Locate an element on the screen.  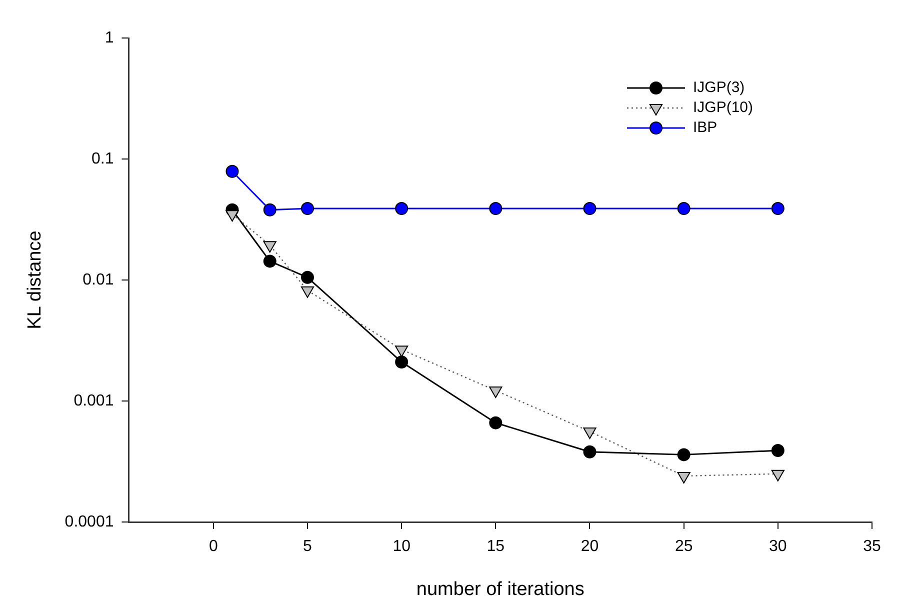
x-tick-label: 0 is located at coordinates (213, 547).